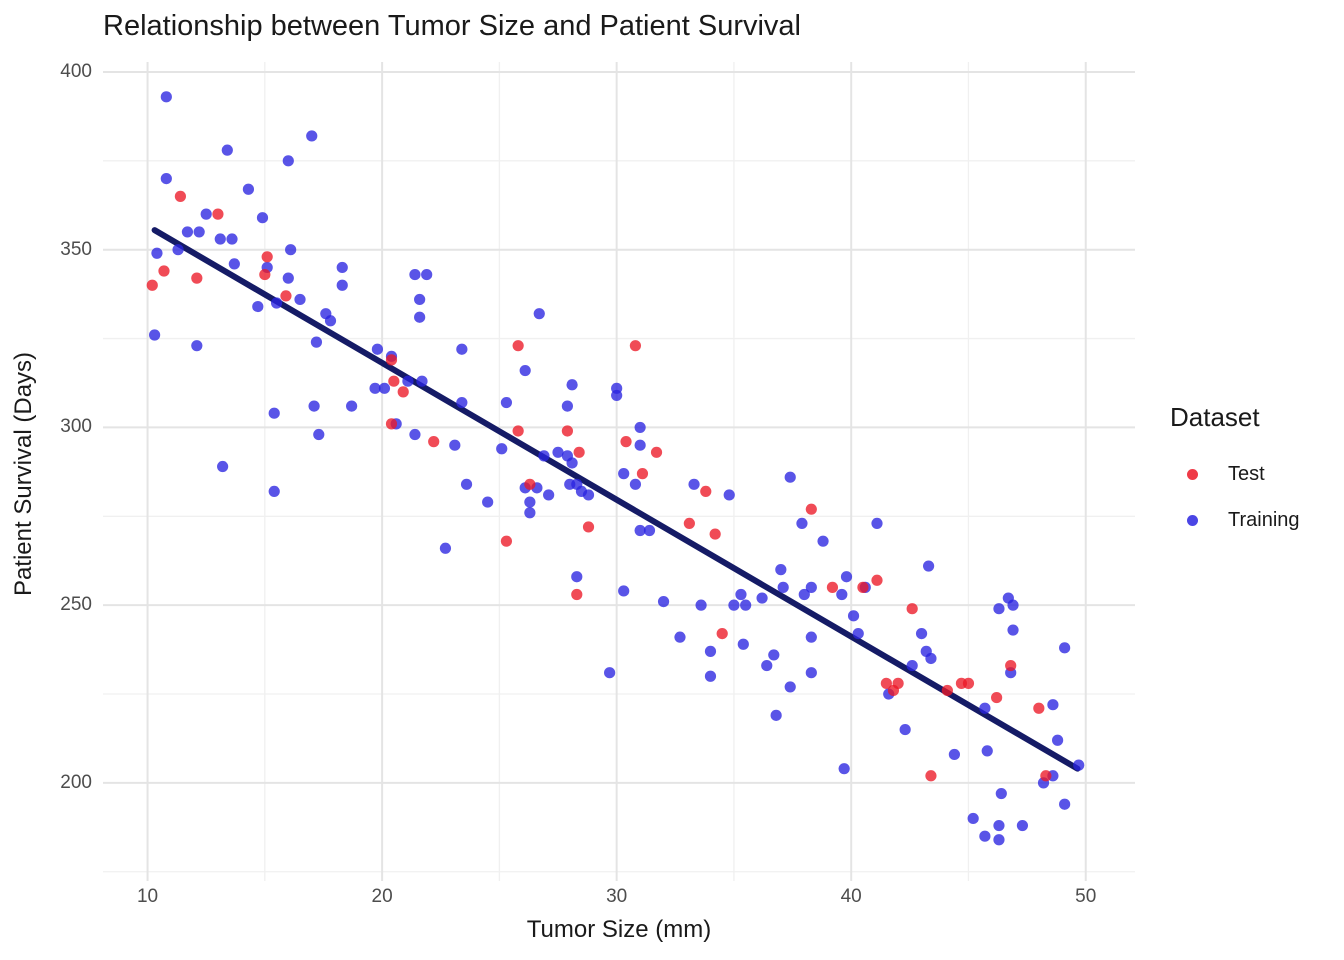 The height and width of the screenshot is (960, 1344). What do you see at coordinates (23, 474) in the screenshot?
I see `y-axis-title: Patient Survival (Days)` at bounding box center [23, 474].